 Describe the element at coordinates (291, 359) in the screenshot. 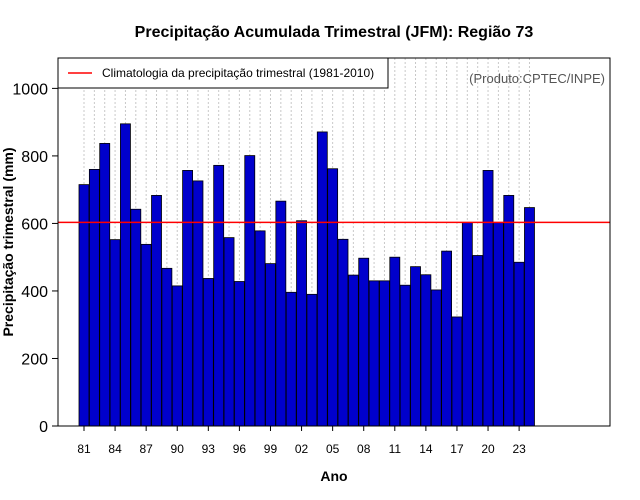

I see `bar-2001` at that location.